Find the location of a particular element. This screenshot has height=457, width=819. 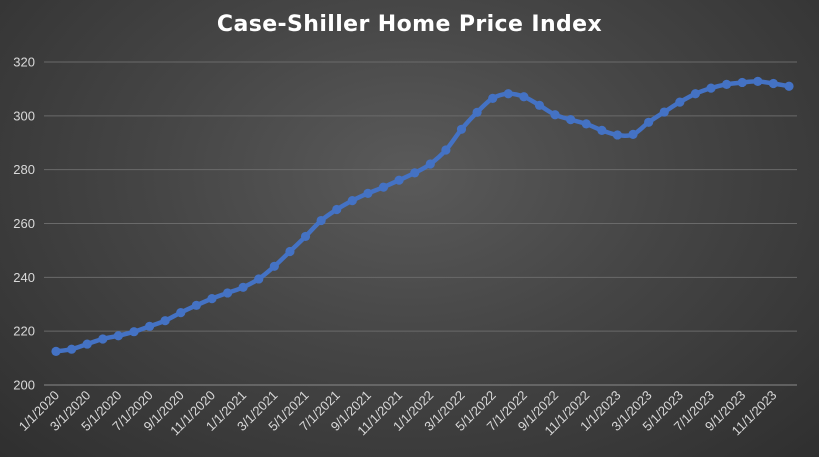

chart-title: Case-Shiller Home Price Index is located at coordinates (409, 24).